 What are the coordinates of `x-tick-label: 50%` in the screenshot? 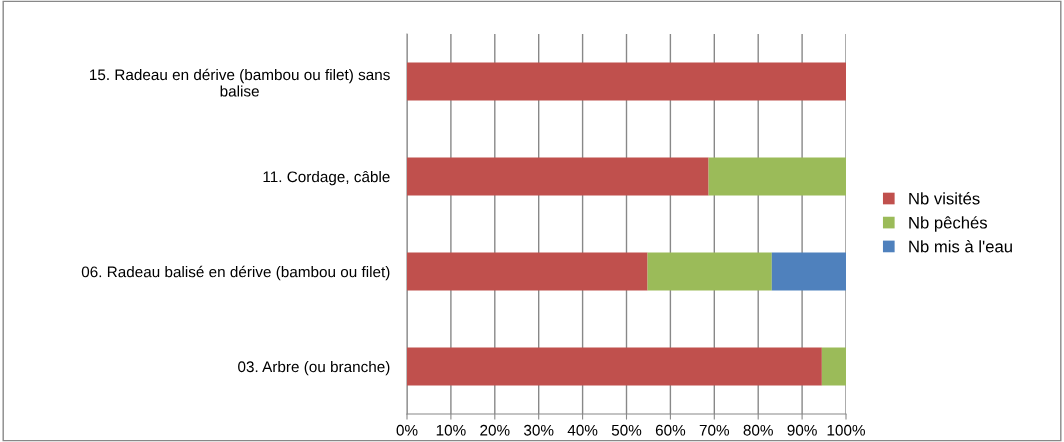 It's located at (626, 430).